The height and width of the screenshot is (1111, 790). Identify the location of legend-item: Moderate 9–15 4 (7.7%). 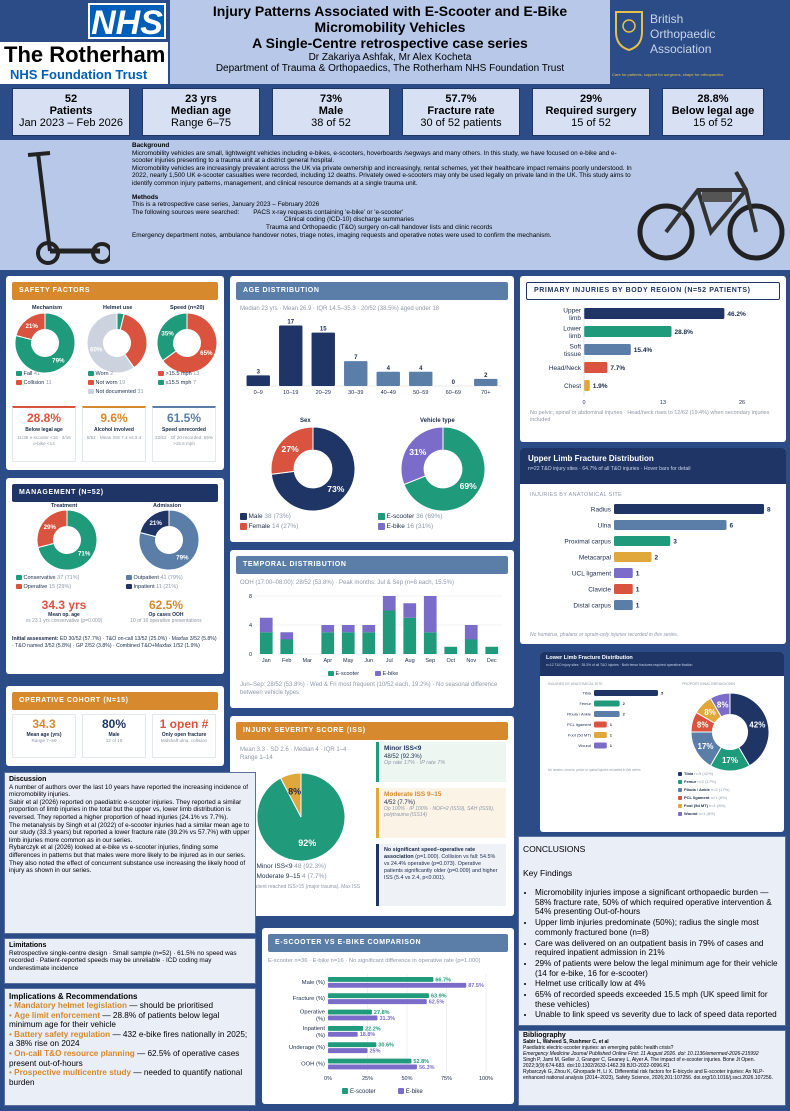
(287, 877).